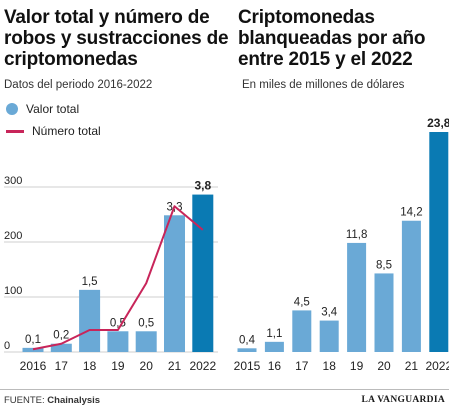 Image resolution: width=449 pixels, height=409 pixels. Describe the element at coordinates (403, 400) in the screenshot. I see `brand-logo: LA VANGUARDIA` at that location.